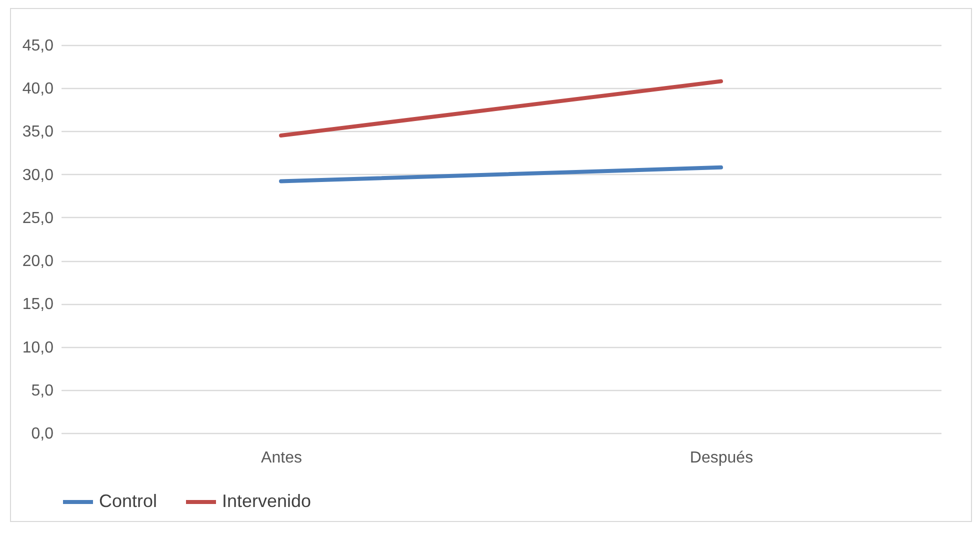  I want to click on y-tick-label: 5,0, so click(42, 391).